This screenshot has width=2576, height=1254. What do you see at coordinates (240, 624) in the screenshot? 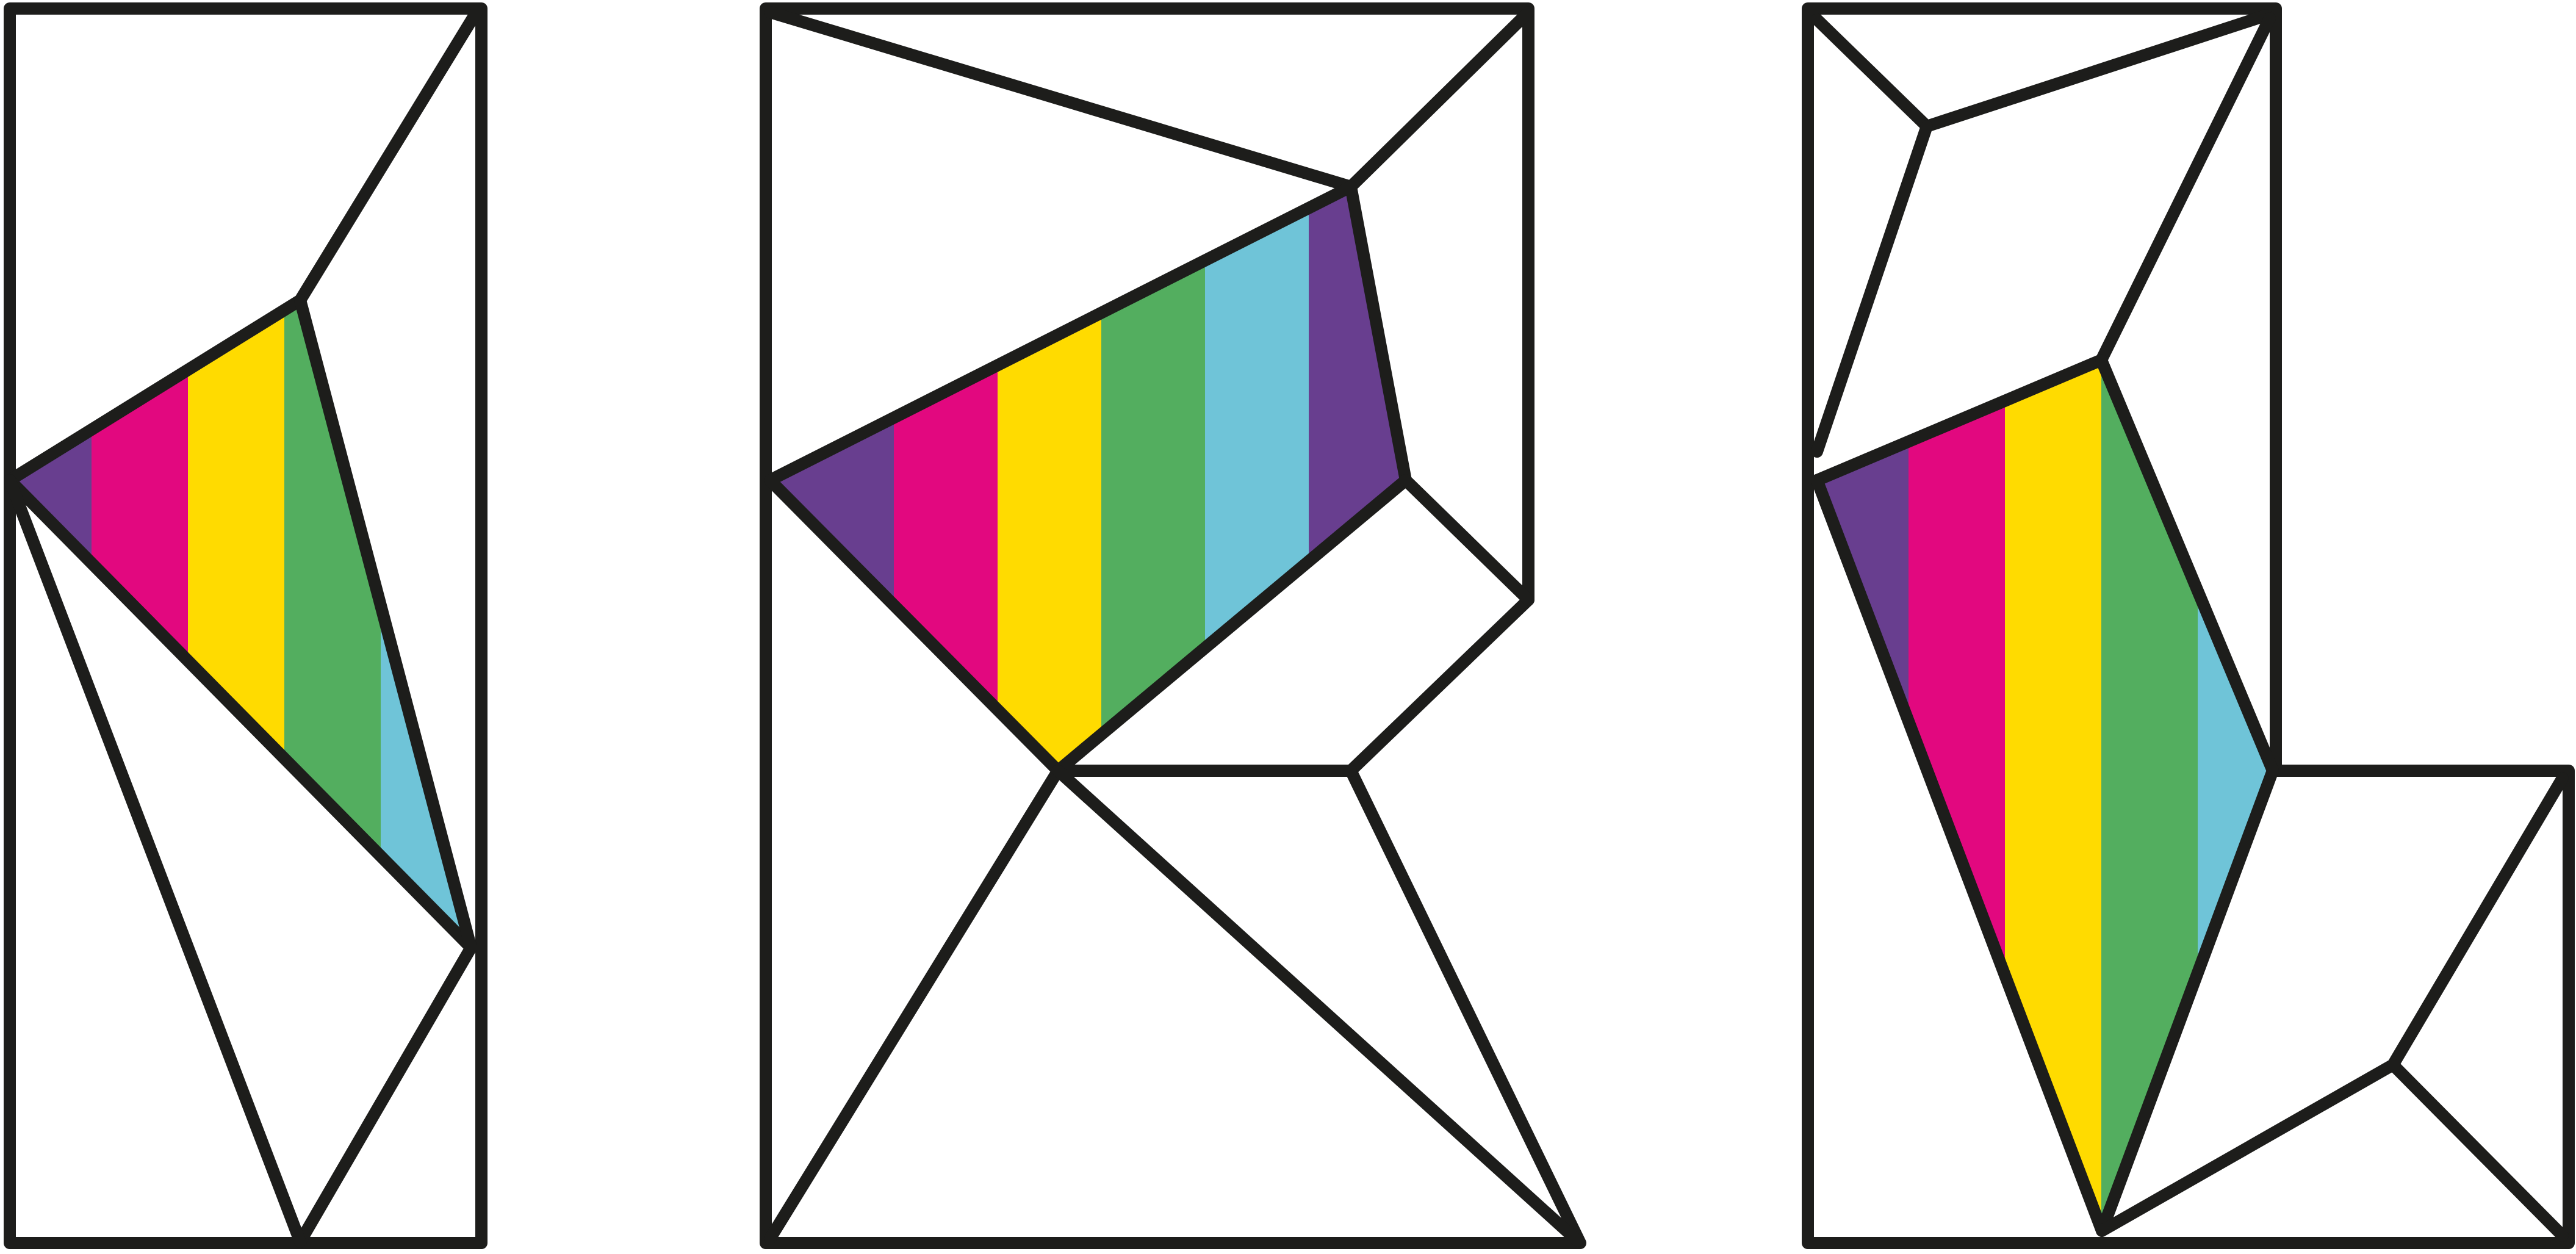
I see `letter-i-rainbow-fill` at bounding box center [240, 624].